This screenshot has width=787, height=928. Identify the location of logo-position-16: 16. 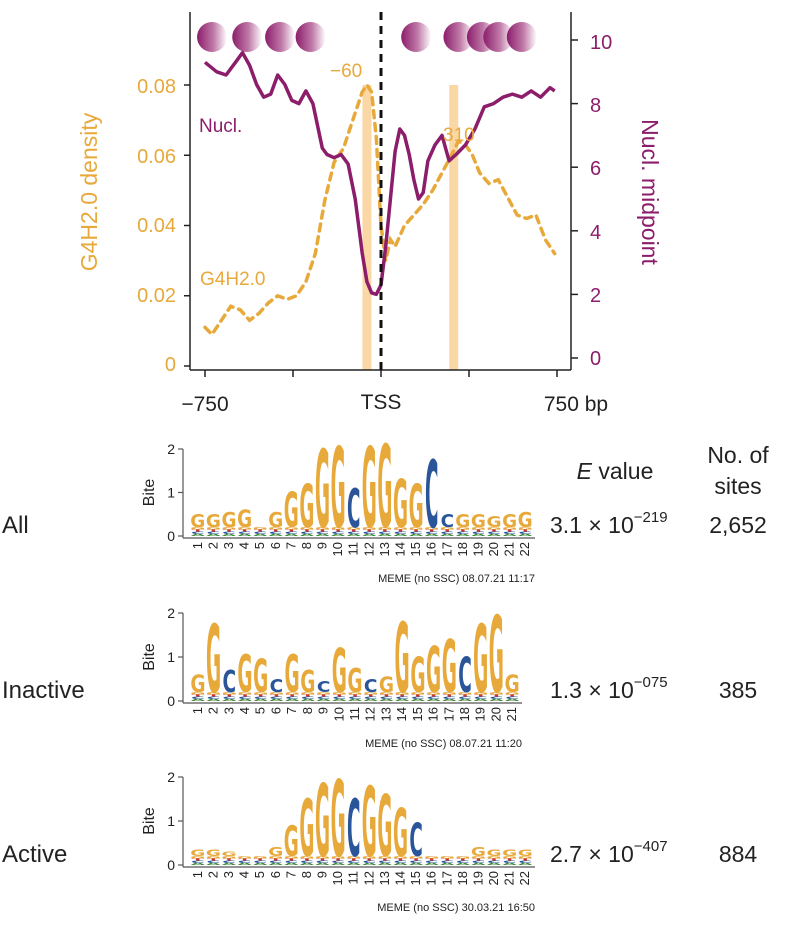
(433, 714).